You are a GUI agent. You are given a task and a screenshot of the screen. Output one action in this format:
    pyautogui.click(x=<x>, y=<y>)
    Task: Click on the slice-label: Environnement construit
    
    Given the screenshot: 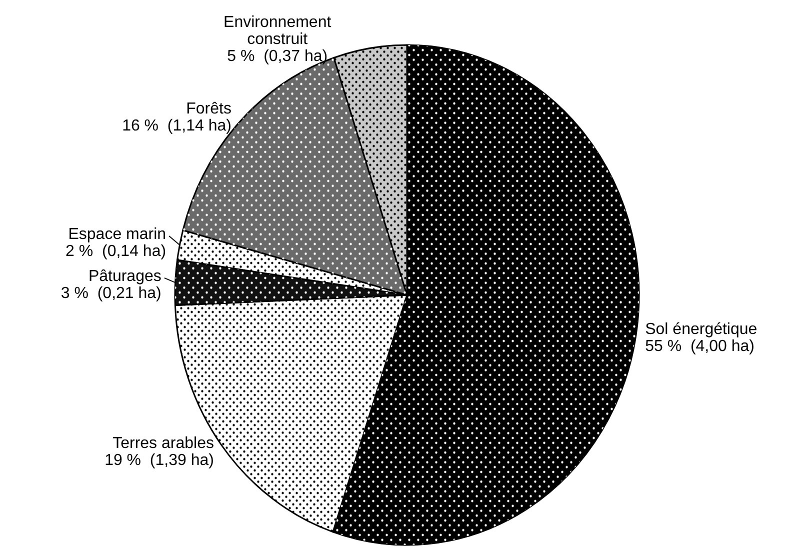 What is the action you would take?
    pyautogui.click(x=278, y=31)
    